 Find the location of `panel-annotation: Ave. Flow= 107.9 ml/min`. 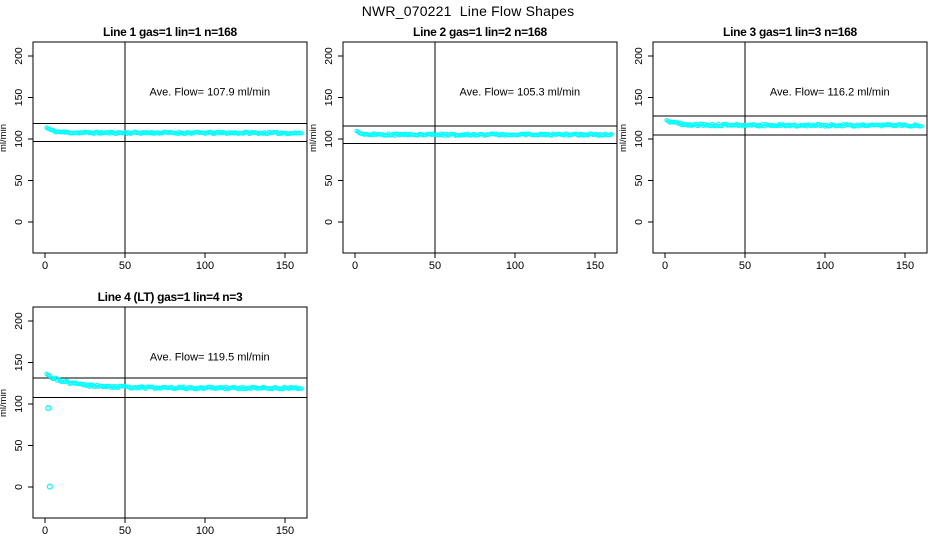

panel-annotation: Ave. Flow= 107.9 ml/min is located at coordinates (210, 92).